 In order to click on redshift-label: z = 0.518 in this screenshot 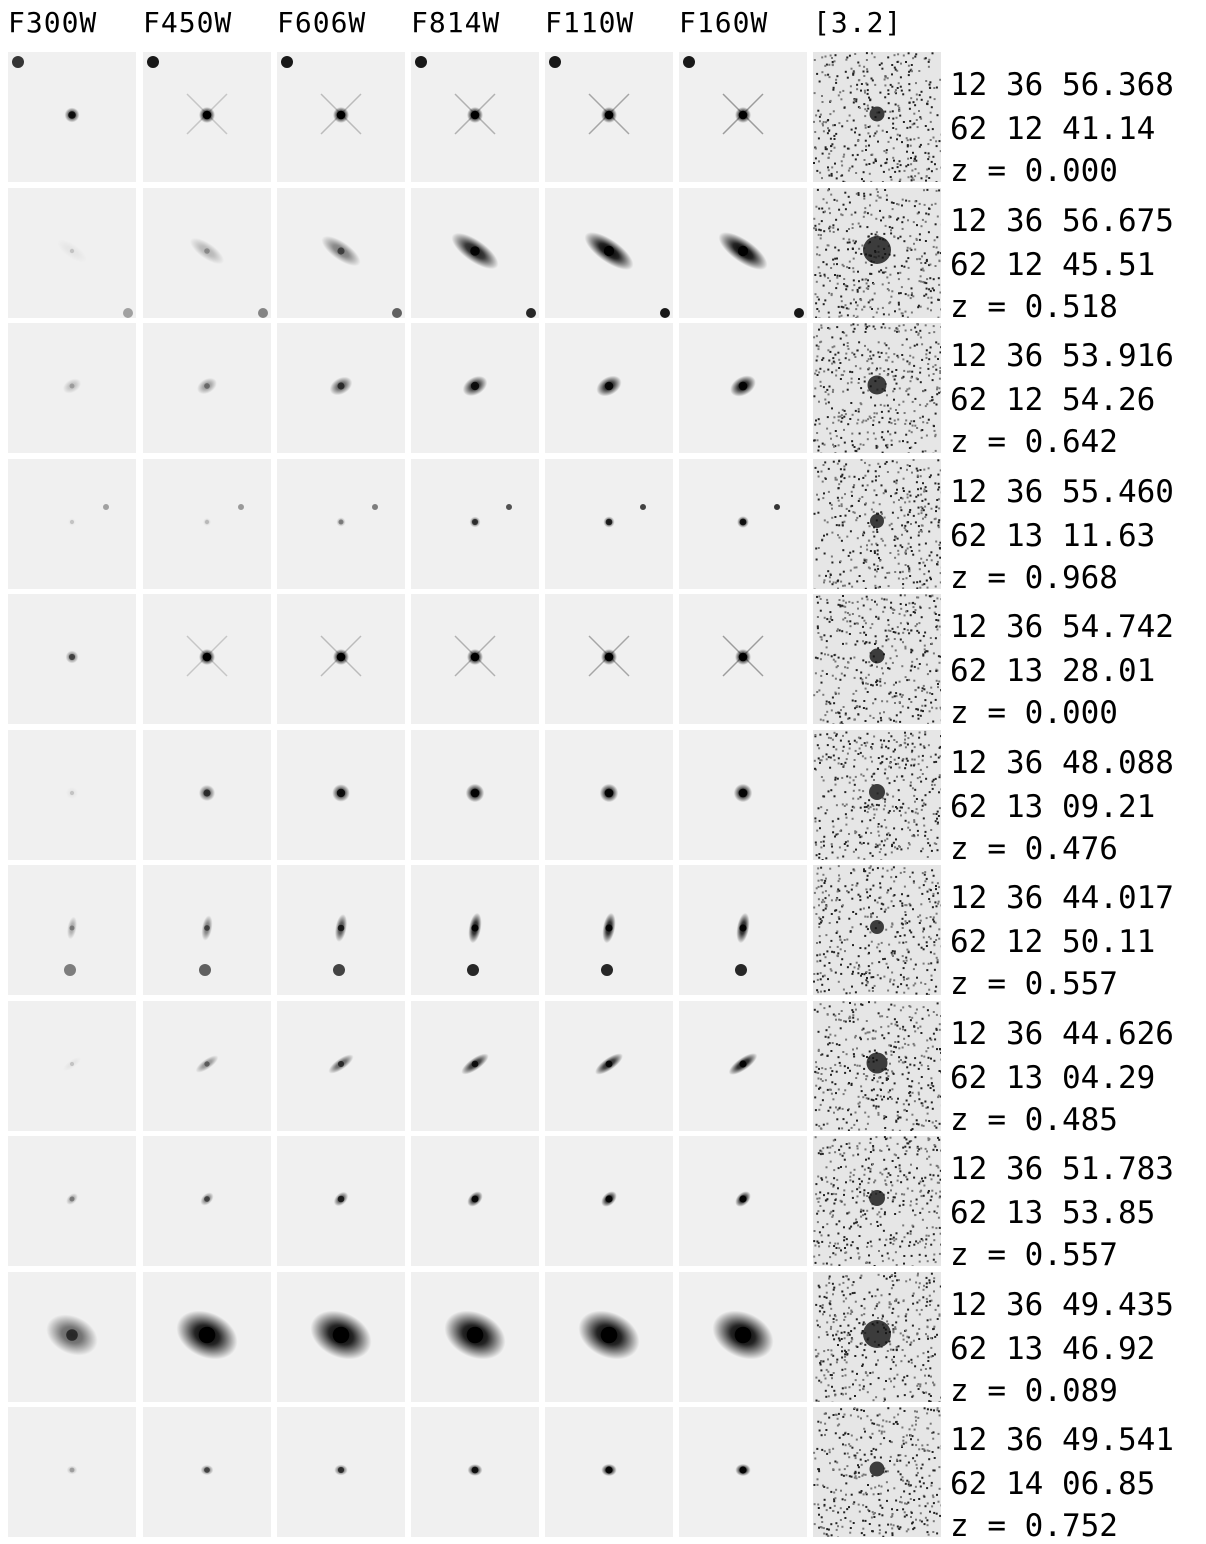, I will do `click(1034, 307)`.